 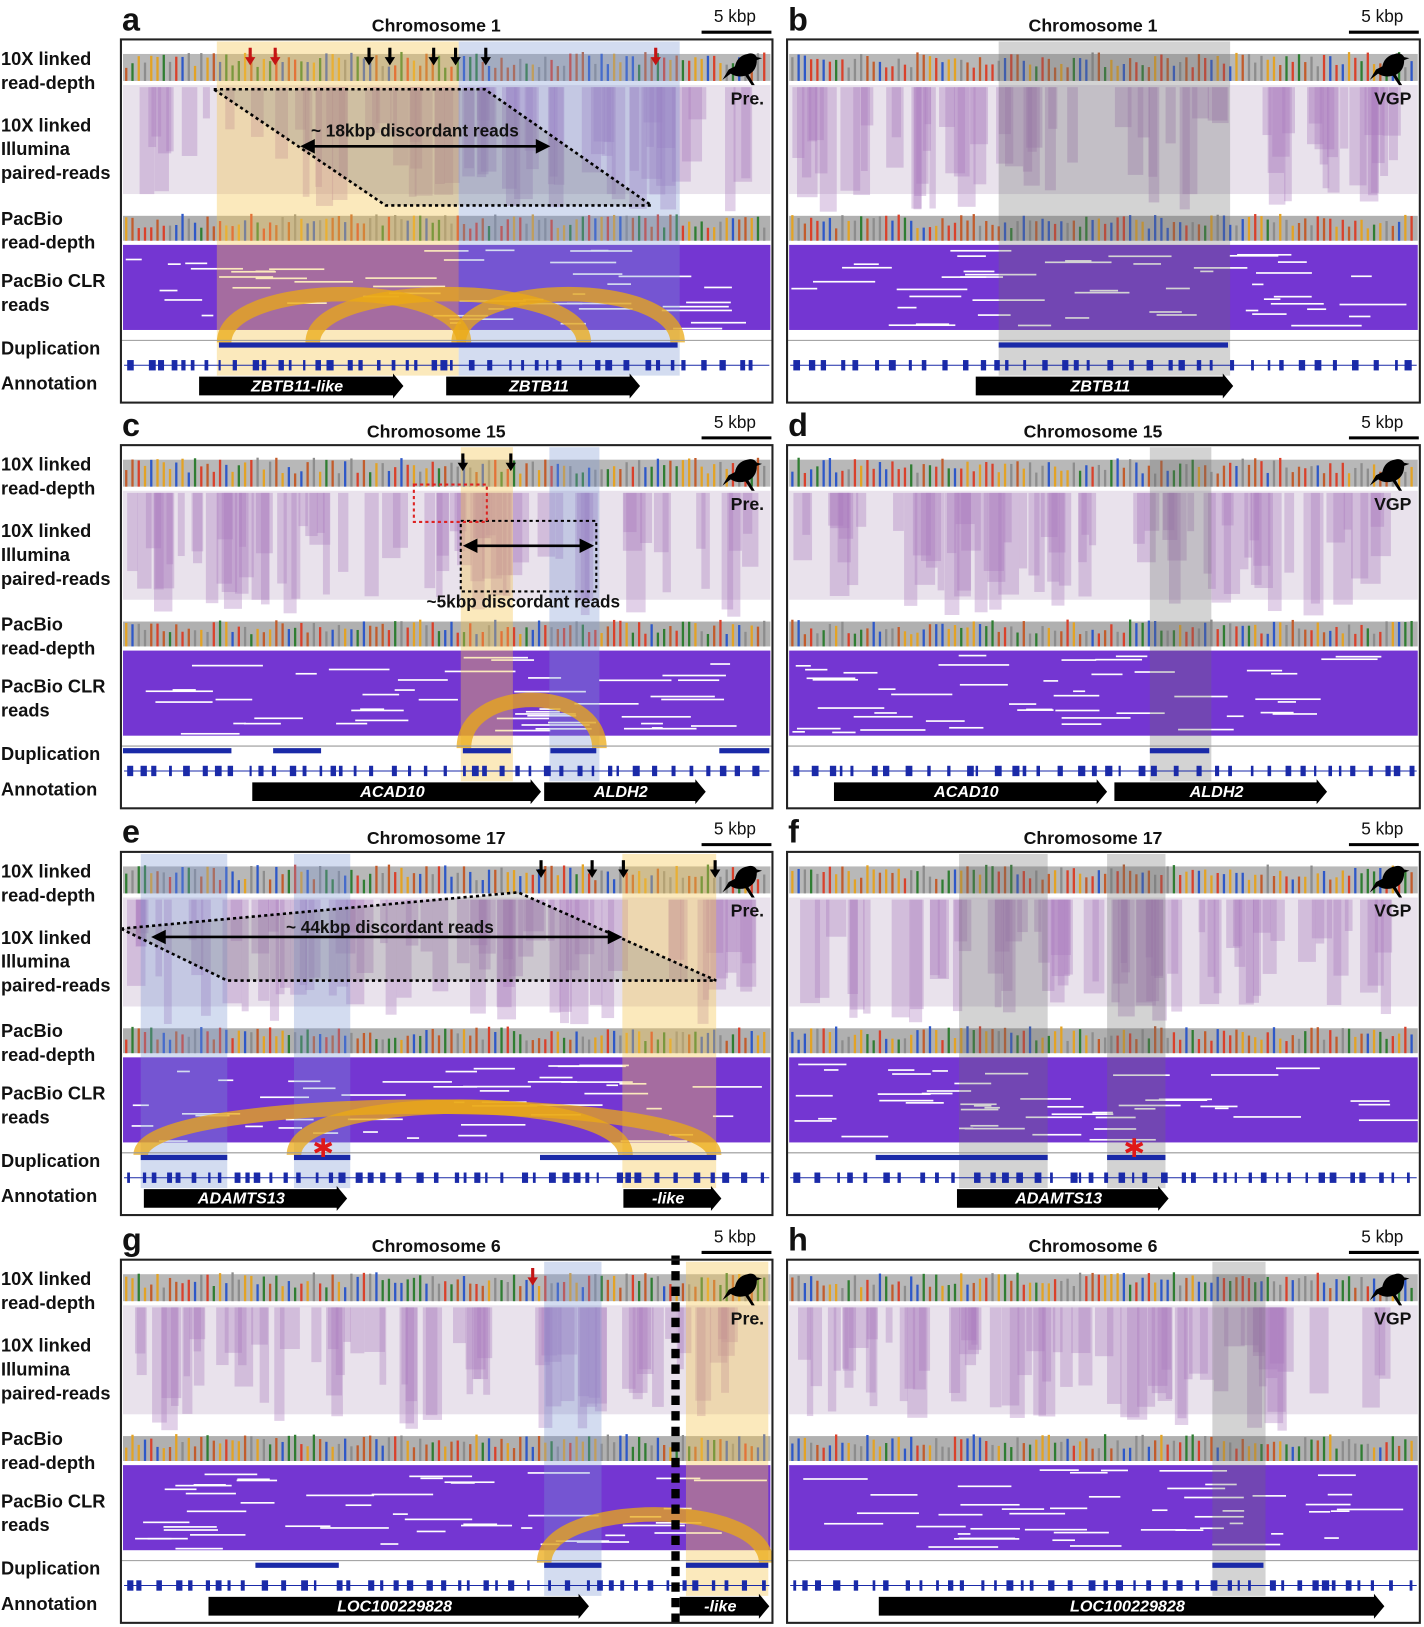 What do you see at coordinates (48, 1055) in the screenshot?
I see `track-label: read-depth` at bounding box center [48, 1055].